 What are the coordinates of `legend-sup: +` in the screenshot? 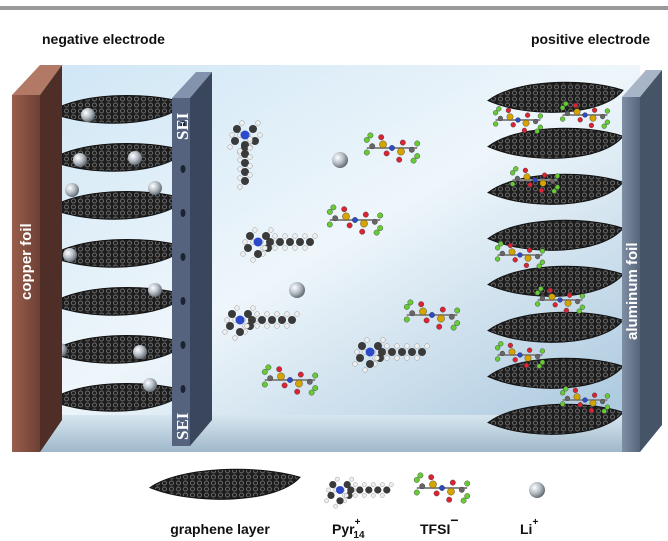 It's located at (535, 522).